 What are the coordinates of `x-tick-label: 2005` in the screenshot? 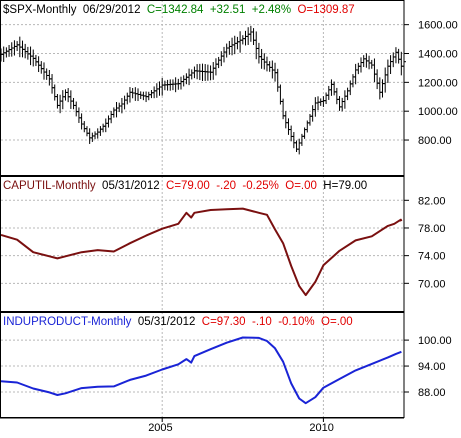 It's located at (160, 427).